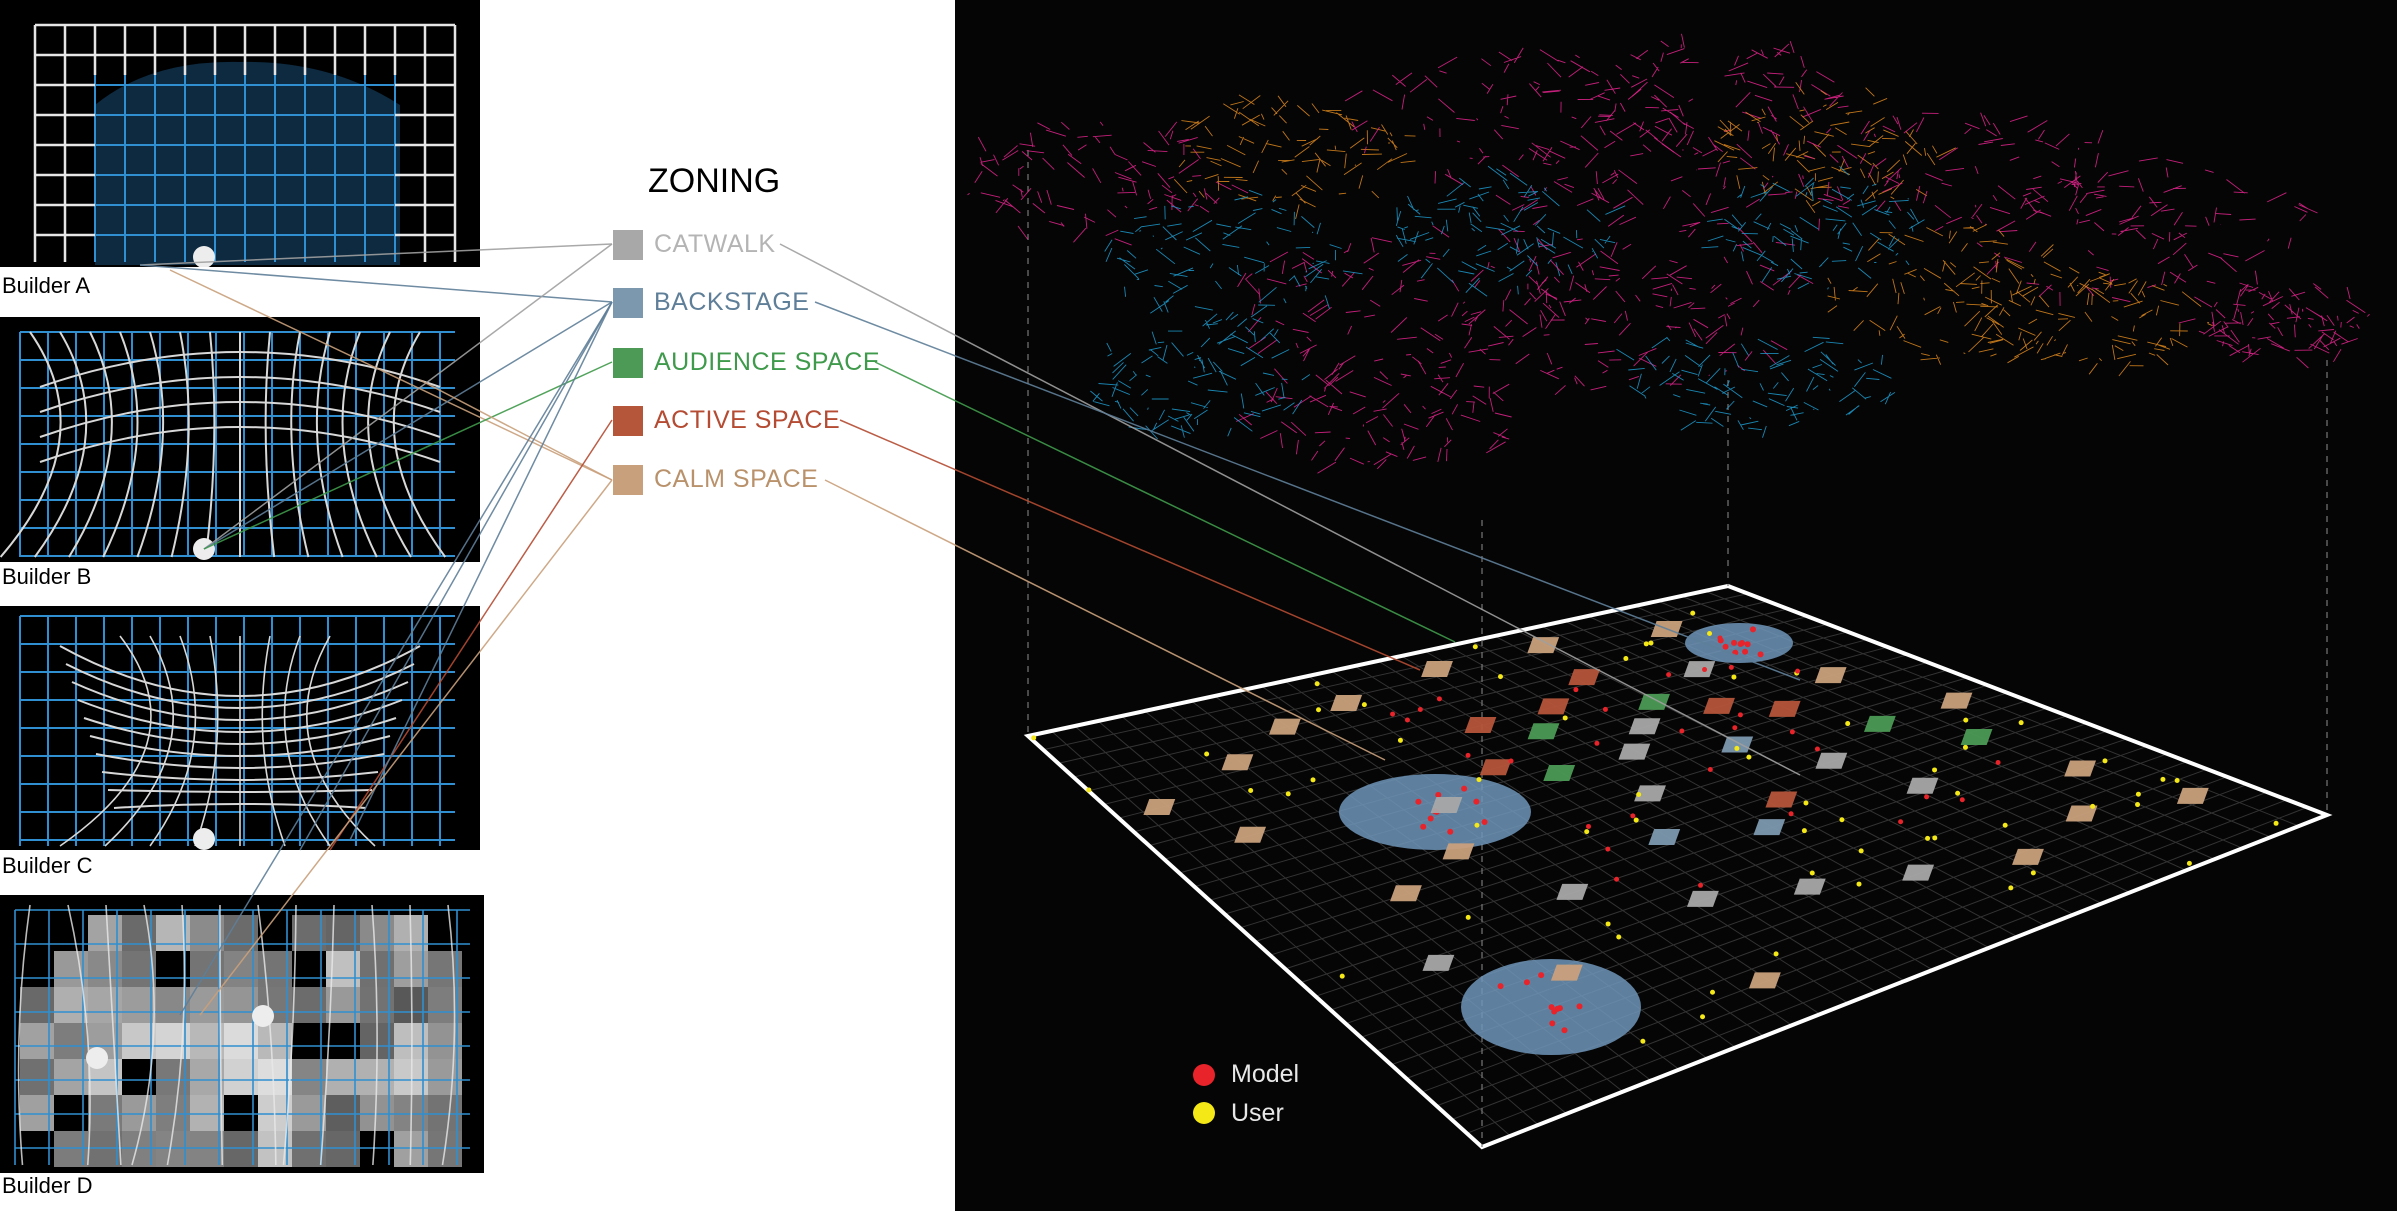 The height and width of the screenshot is (1211, 2397). Describe the element at coordinates (227, 445) in the screenshot. I see `builder-b-grid` at that location.